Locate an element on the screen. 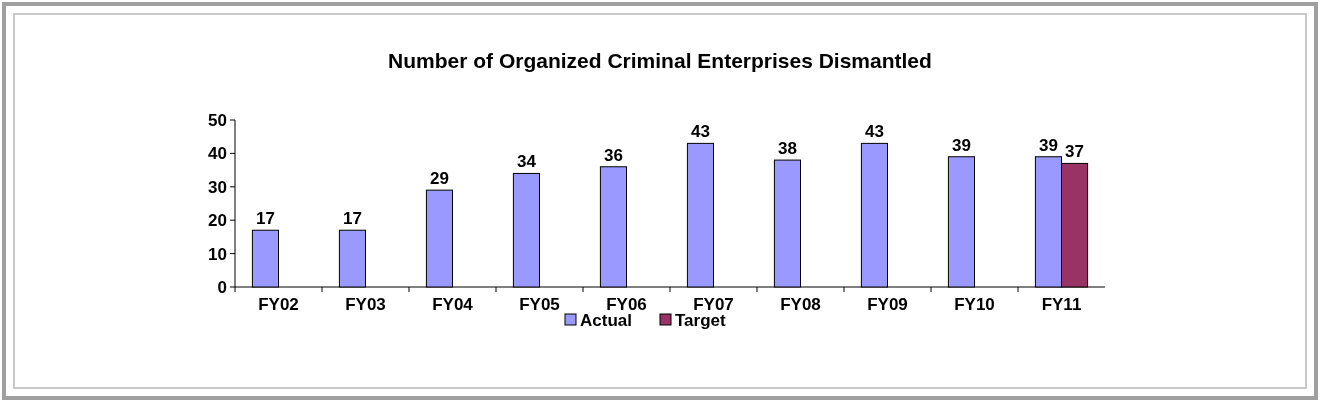 This screenshot has width=1320, height=402. data-label: 38 is located at coordinates (787, 149).